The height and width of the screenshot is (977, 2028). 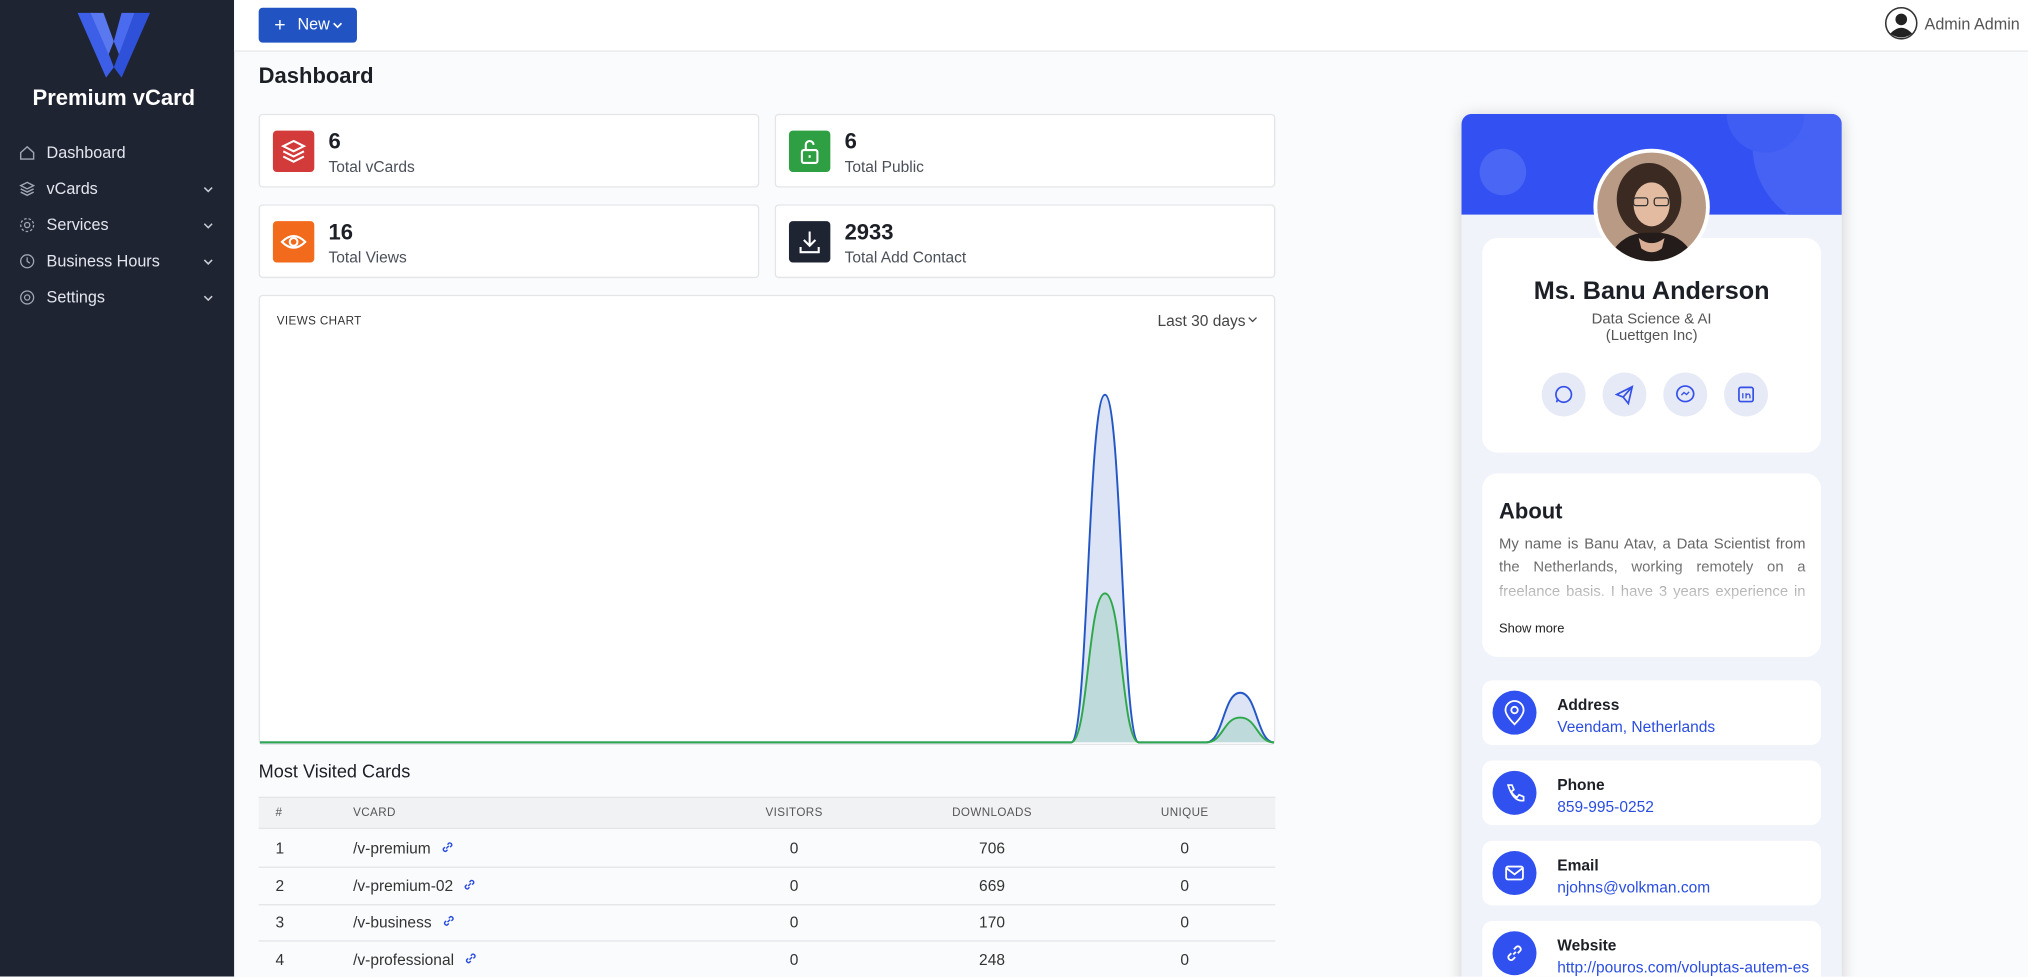 What do you see at coordinates (1651, 336) in the screenshot?
I see `vcard-company: (Luettgen Inc)` at bounding box center [1651, 336].